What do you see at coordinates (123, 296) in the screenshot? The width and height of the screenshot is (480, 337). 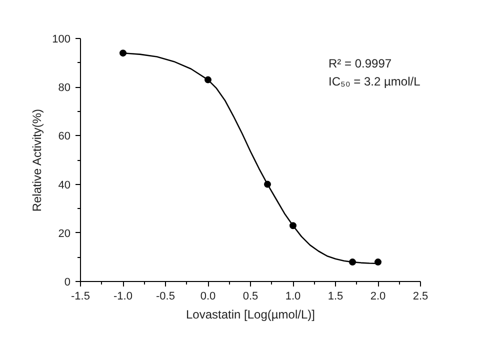 I see `x-tick-label: -1.0` at bounding box center [123, 296].